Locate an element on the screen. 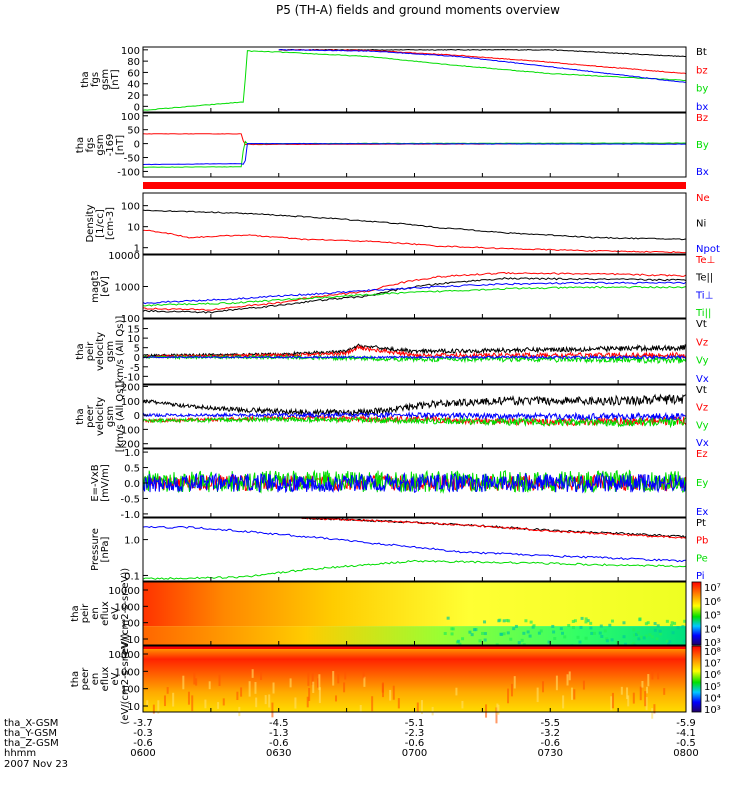  series-ti-line is located at coordinates (414, 293).